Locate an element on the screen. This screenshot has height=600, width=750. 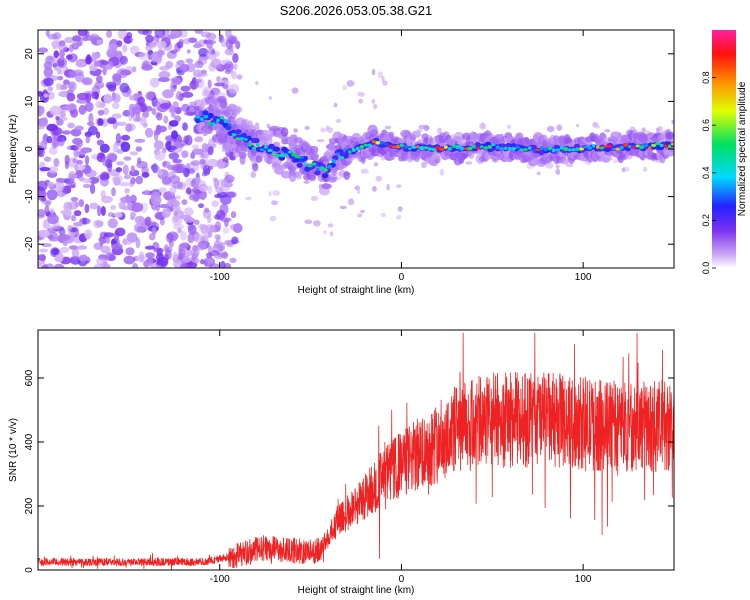
x-tick-label: 100 is located at coordinates (583, 579).